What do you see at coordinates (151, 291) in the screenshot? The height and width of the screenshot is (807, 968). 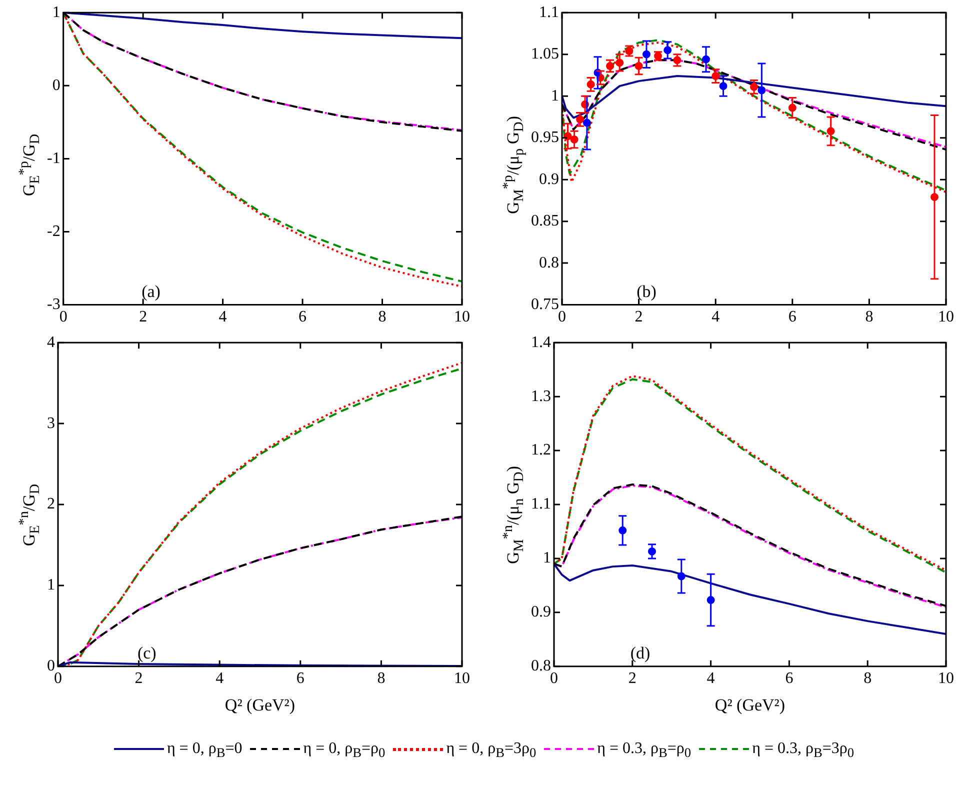 I see `annotation: (a)` at bounding box center [151, 291].